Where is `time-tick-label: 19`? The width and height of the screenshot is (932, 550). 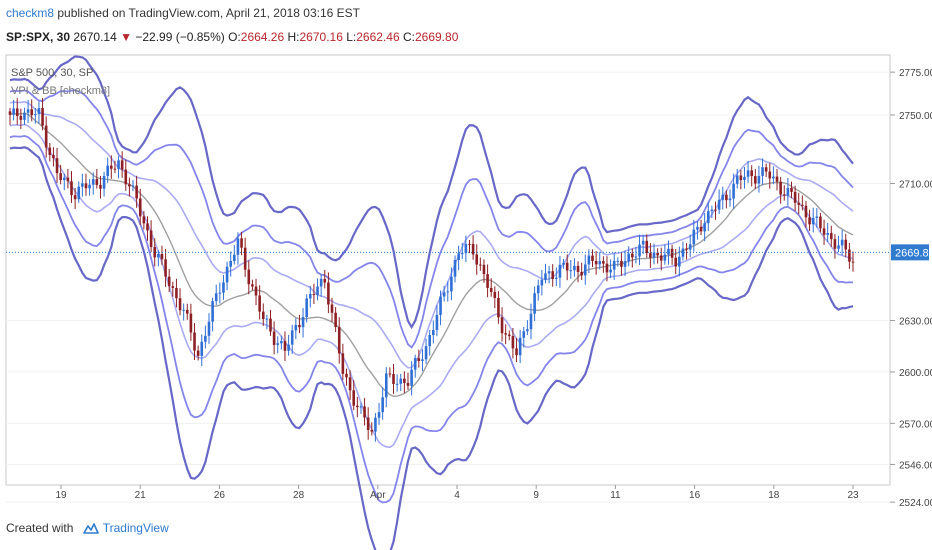
time-tick-label: 19 is located at coordinates (61, 495).